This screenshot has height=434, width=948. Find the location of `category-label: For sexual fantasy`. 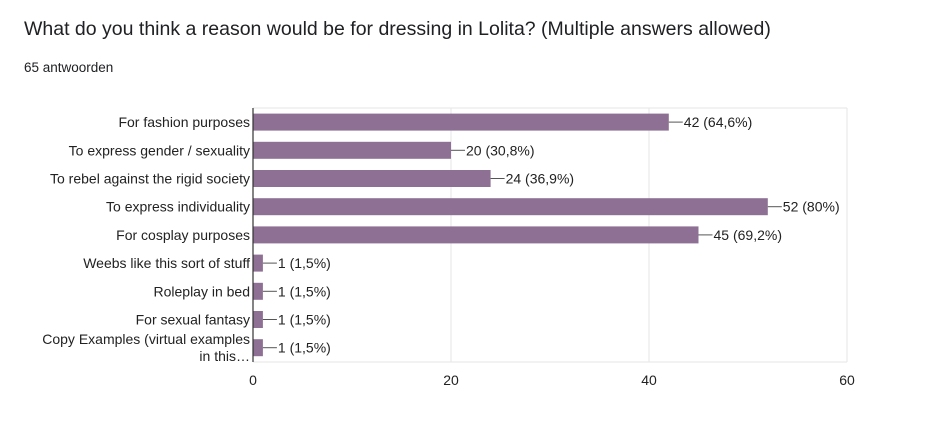

category-label: For sexual fantasy is located at coordinates (193, 320).